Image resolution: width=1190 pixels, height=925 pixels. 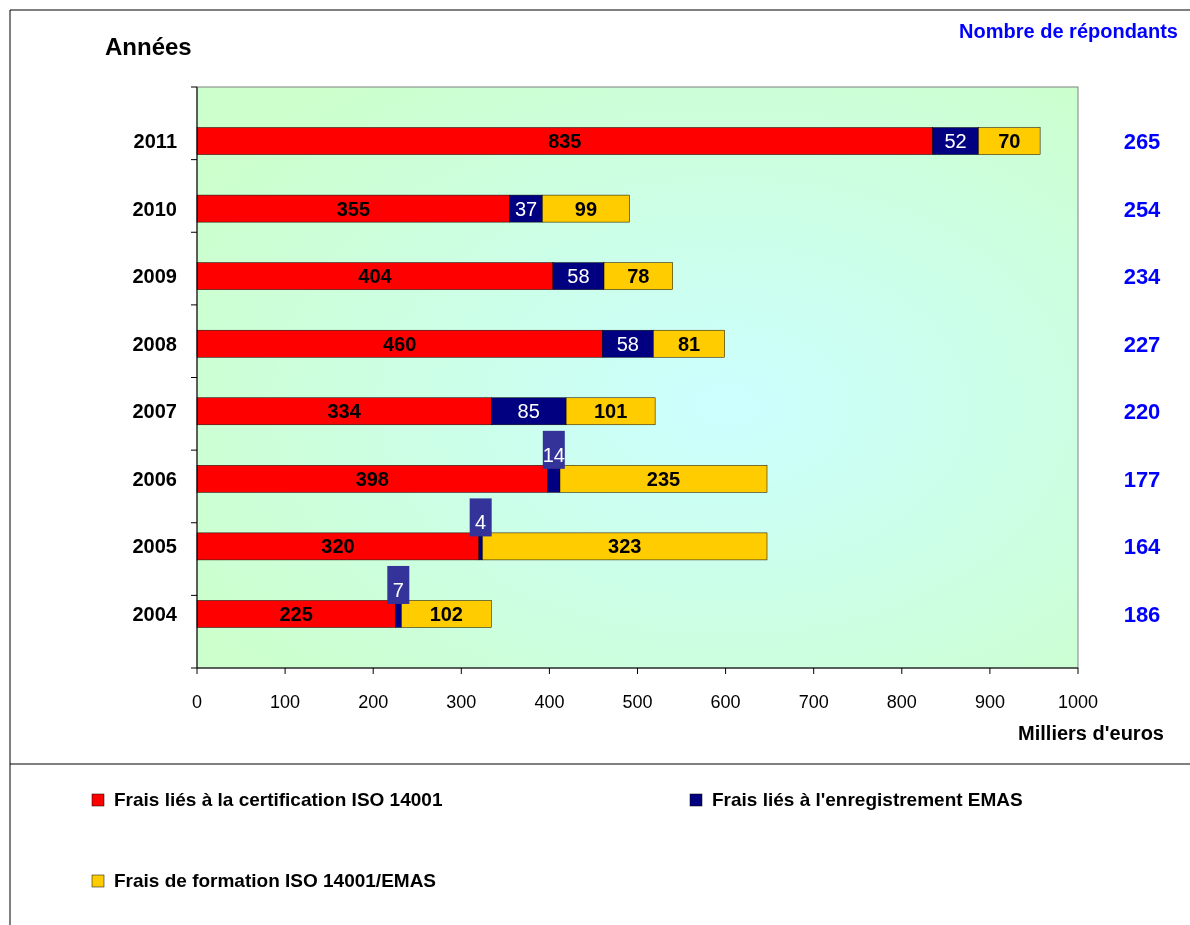 What do you see at coordinates (446, 613) in the screenshot?
I see `data-label: 102` at bounding box center [446, 613].